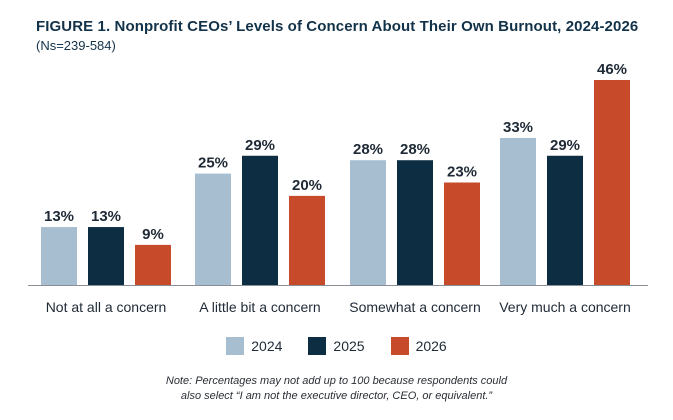  I want to click on legend: 2024 2025 2026, so click(336, 346).